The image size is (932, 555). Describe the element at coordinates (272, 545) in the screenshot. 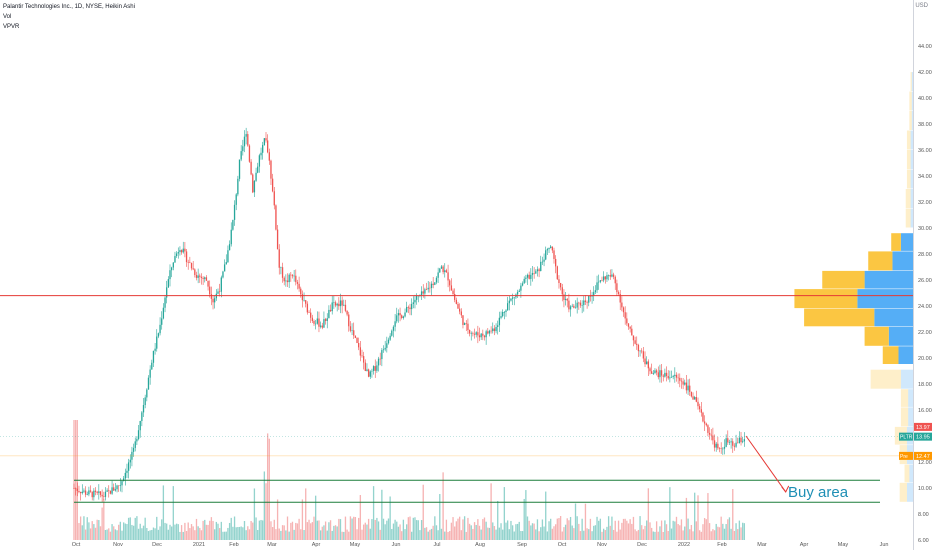

I see `x-tick-label: Mar` at that location.